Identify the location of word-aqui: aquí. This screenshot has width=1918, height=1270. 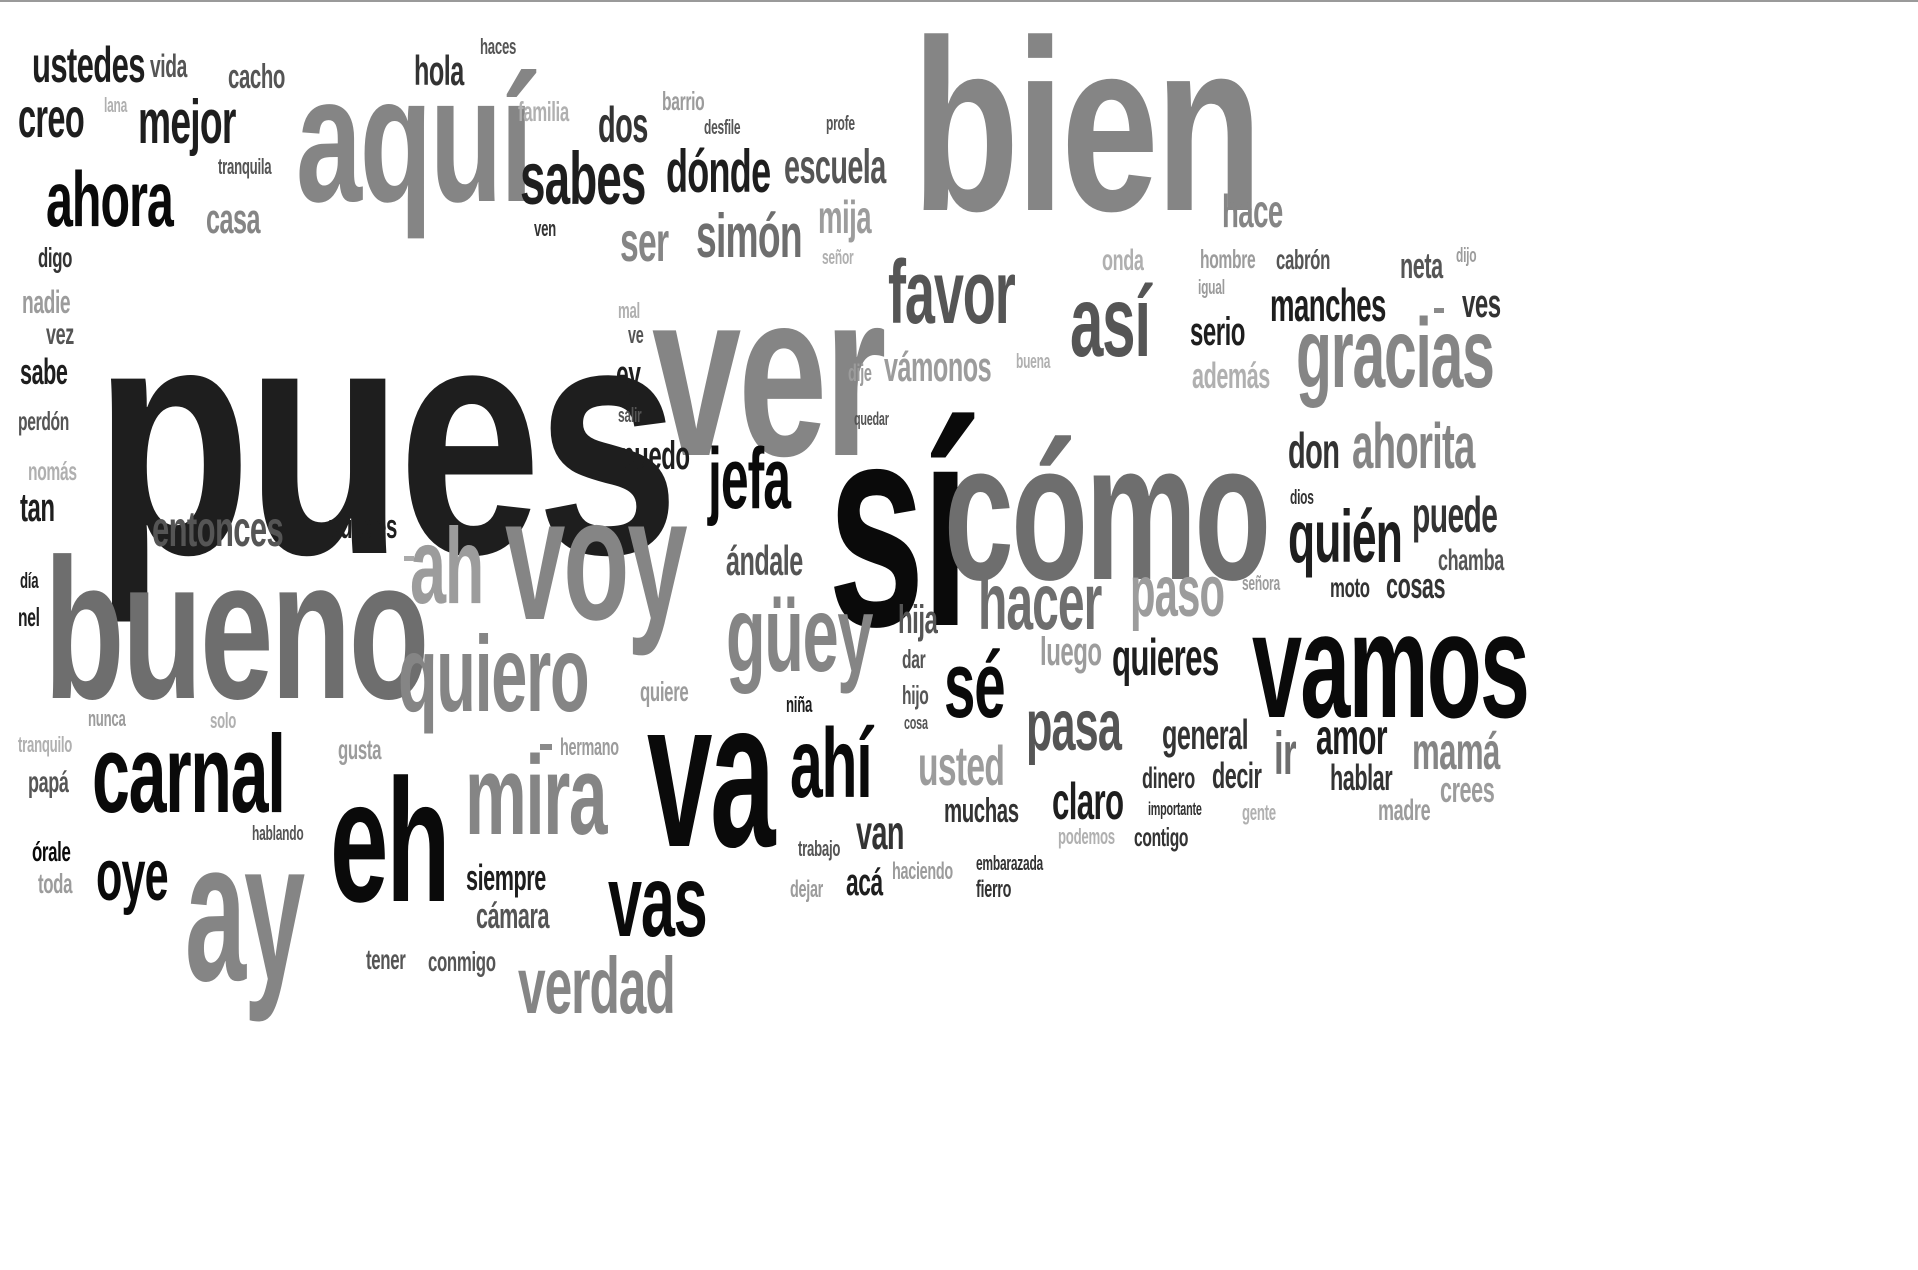
(414, 139).